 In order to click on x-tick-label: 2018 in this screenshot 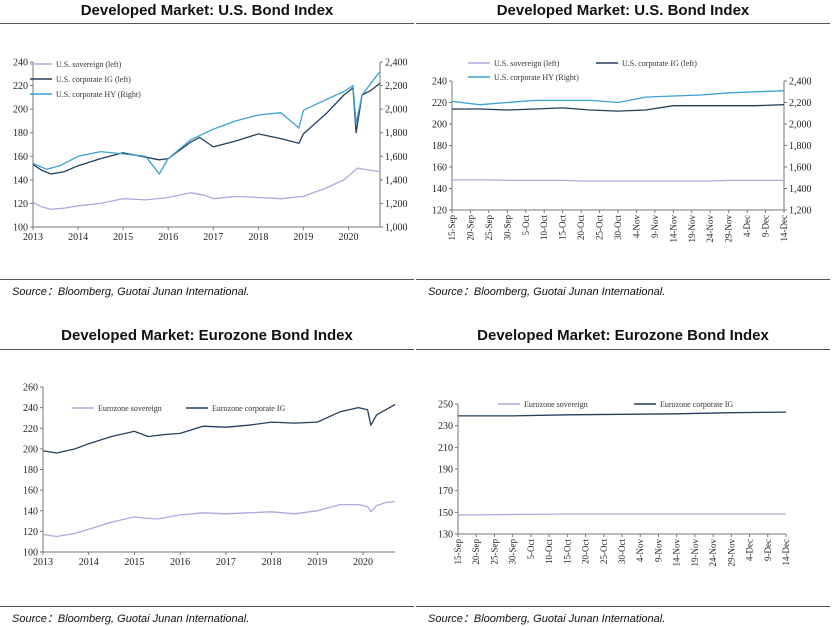, I will do `click(258, 237)`.